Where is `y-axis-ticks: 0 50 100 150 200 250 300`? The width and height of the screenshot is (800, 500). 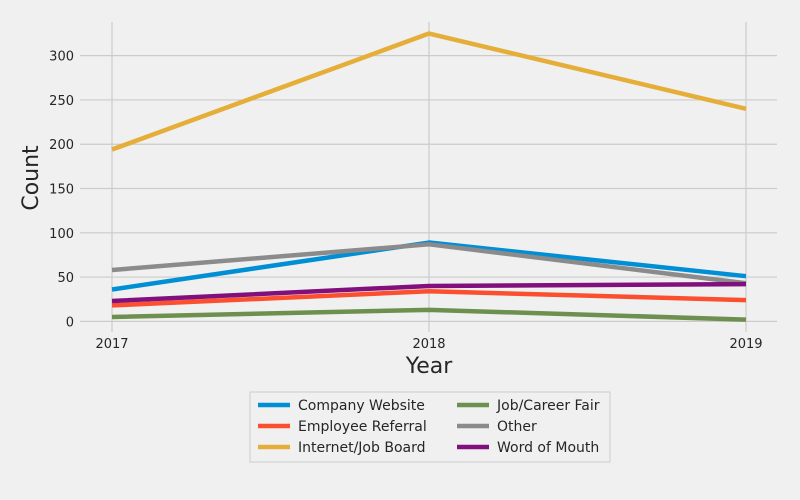
y-axis-ticks: 0 50 100 150 200 250 300 is located at coordinates (61, 190).